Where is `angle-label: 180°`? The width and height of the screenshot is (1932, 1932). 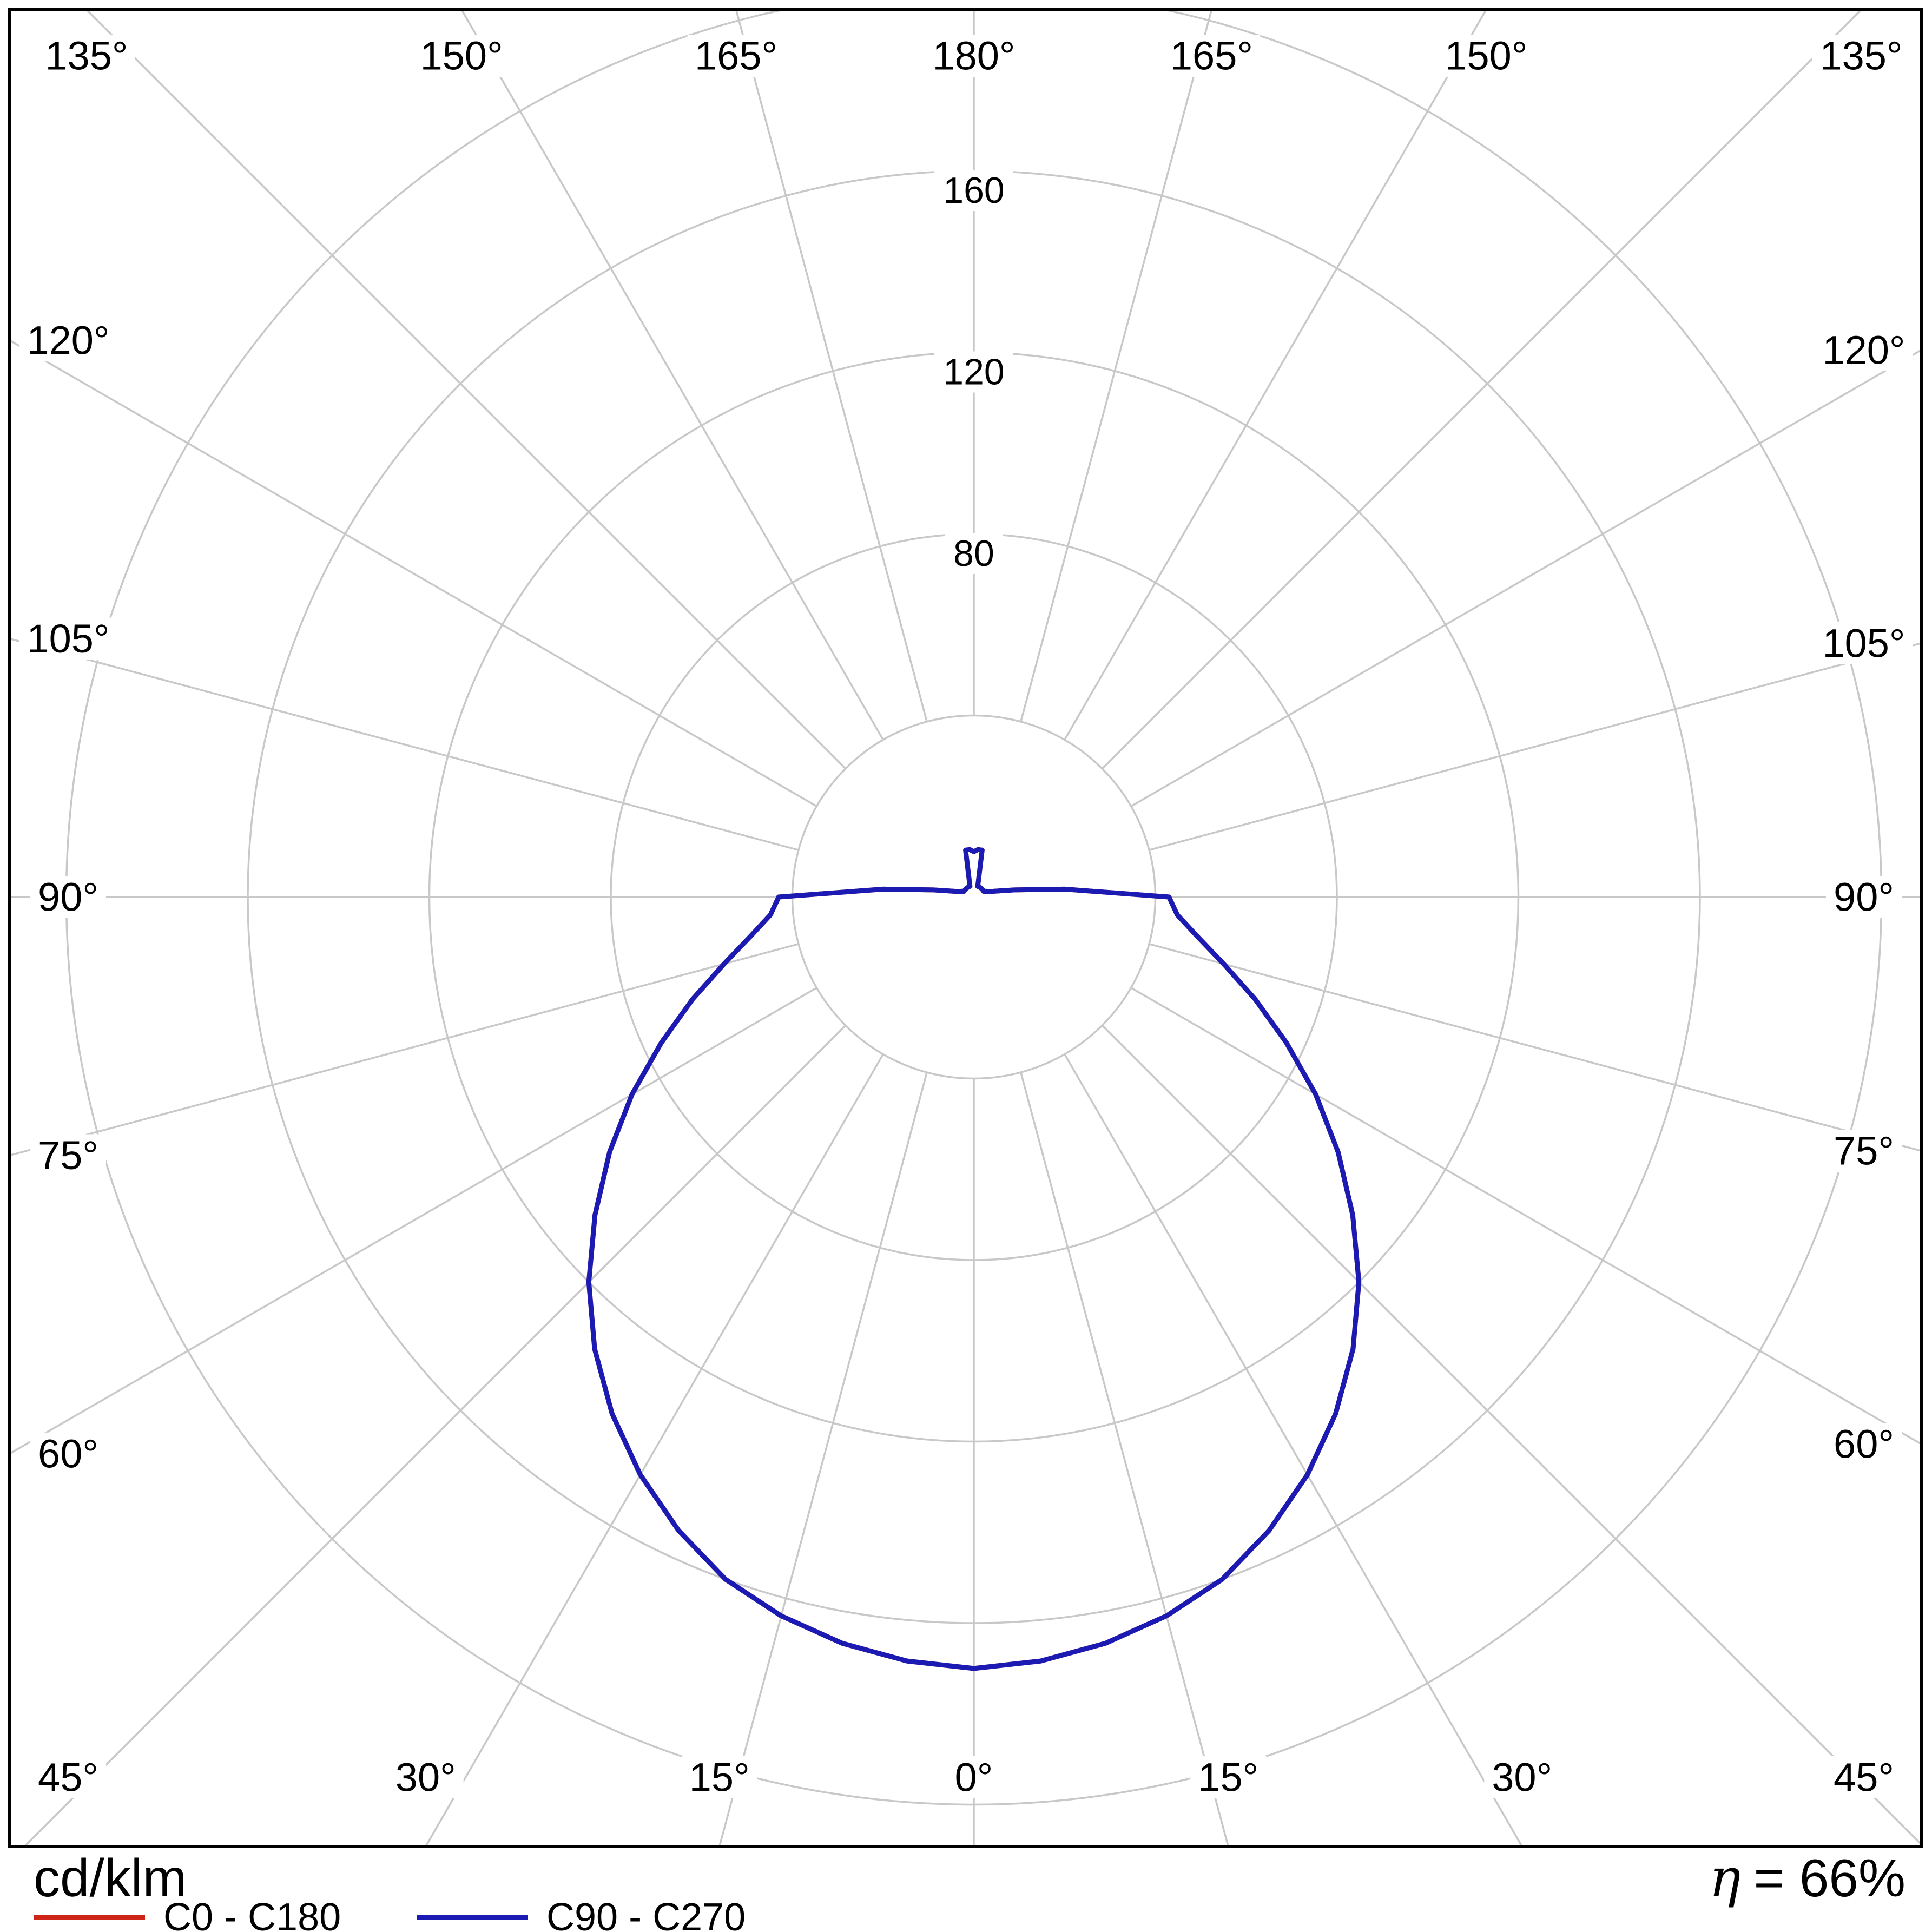 angle-label: 180° is located at coordinates (973, 56).